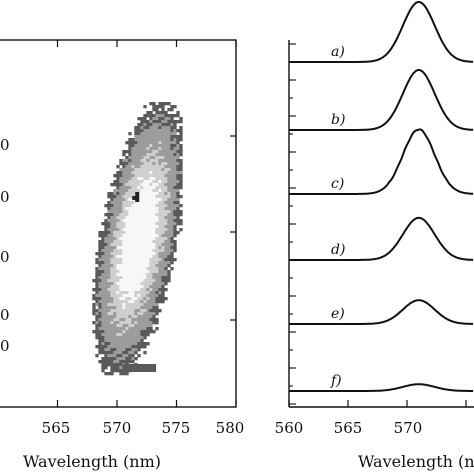 The height and width of the screenshot is (474, 474). I want to click on left-x-tick-label-2: 570, so click(117, 428).